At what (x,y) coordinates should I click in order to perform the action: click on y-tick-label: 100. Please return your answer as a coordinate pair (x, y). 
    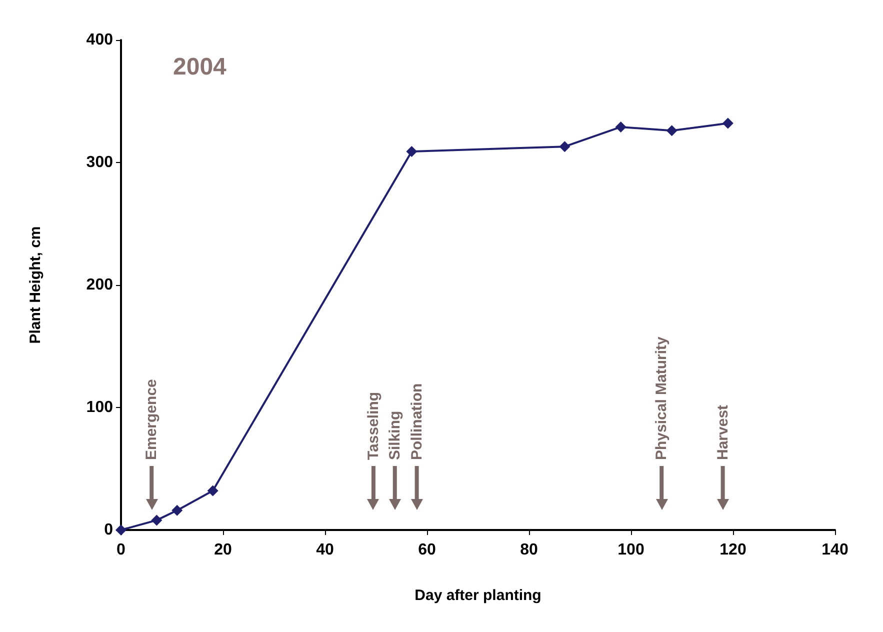
    Looking at the image, I should click on (100, 407).